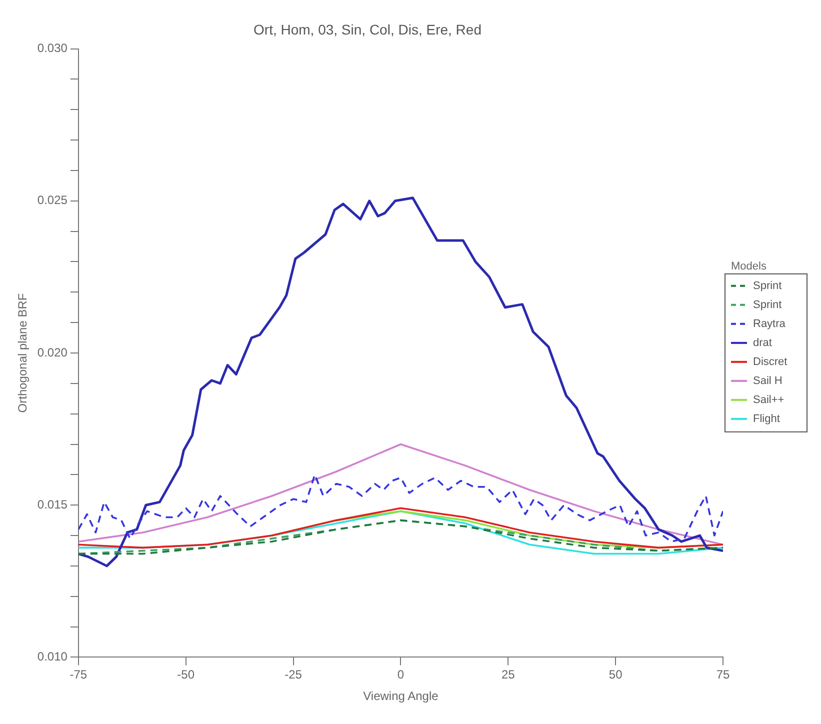  What do you see at coordinates (52, 657) in the screenshot?
I see `y-tick-label: 0.010` at bounding box center [52, 657].